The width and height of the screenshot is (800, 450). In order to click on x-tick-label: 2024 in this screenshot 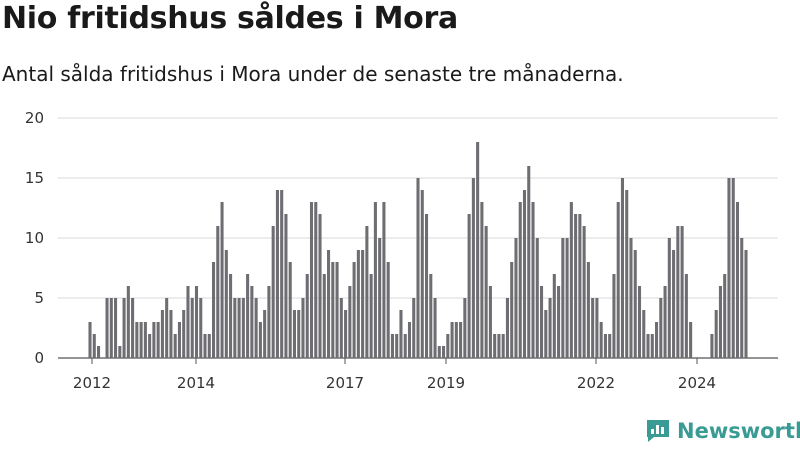, I will do `click(697, 383)`.